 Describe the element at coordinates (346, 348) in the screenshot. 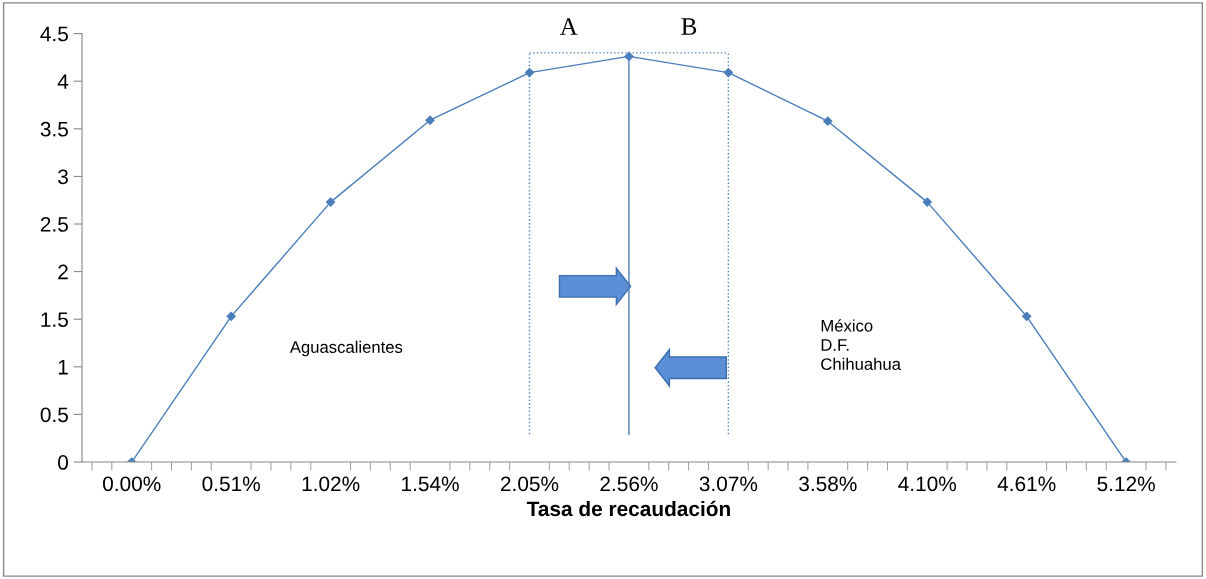

I see `annotation: Aguascalientes` at that location.